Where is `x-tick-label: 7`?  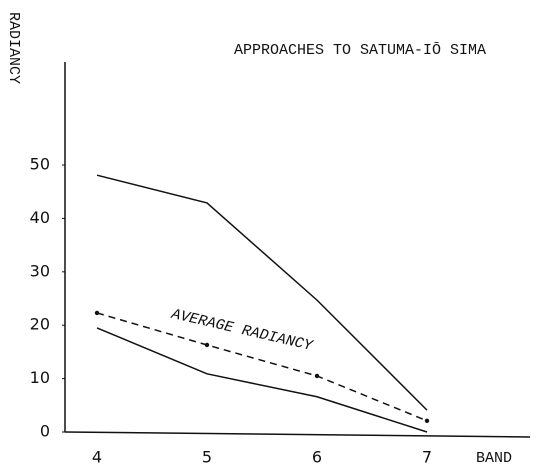
x-tick-label: 7 is located at coordinates (427, 457).